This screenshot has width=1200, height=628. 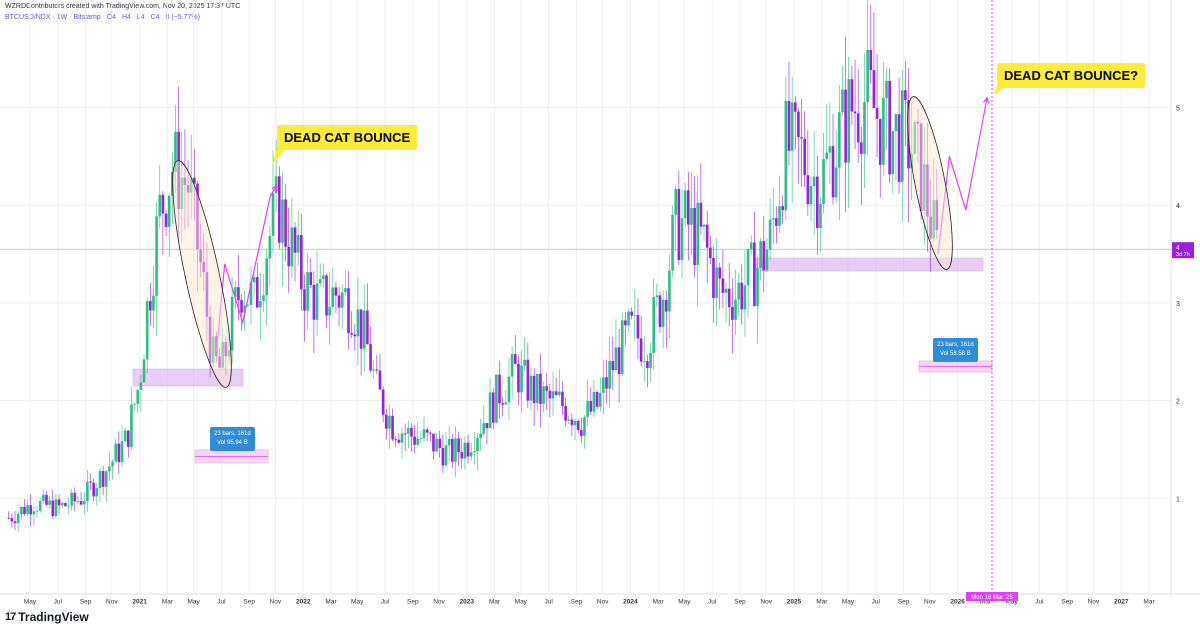 What do you see at coordinates (630, 601) in the screenshot?
I see `x-tick-label: 2024` at bounding box center [630, 601].